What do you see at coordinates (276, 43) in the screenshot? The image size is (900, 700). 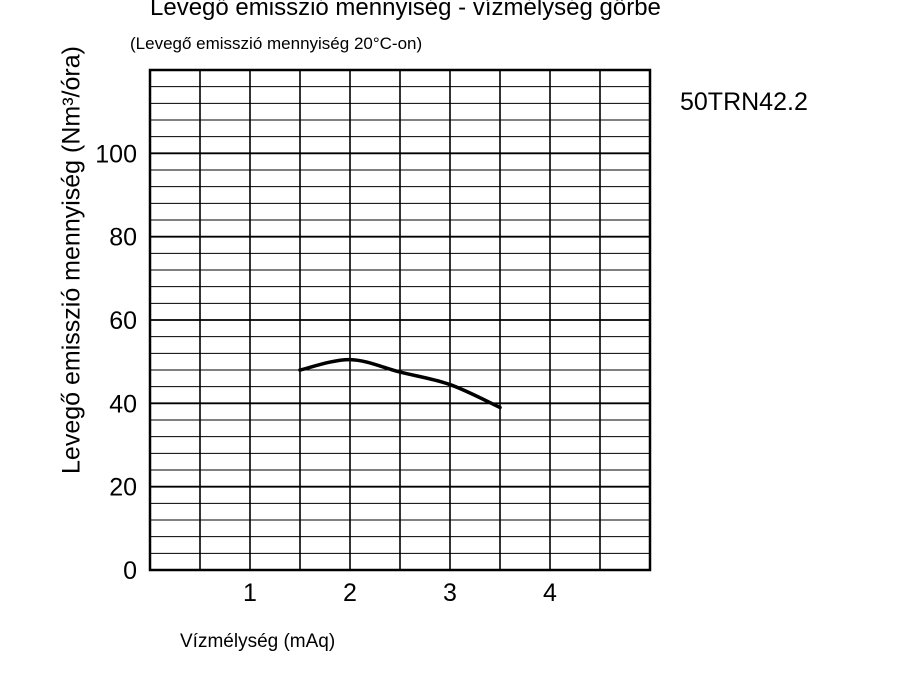 I see `chart-subtitle: (Levegő emisszió mennyiség 20°C-on)` at bounding box center [276, 43].